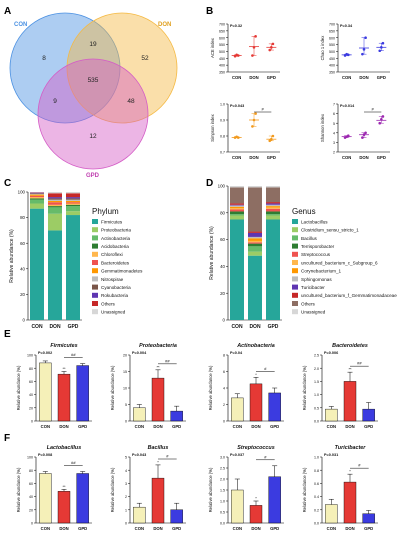 Image resolution: width=405 pixels, height=550 pixels. I want to click on legend-label: Unassigned, so click(113, 312).